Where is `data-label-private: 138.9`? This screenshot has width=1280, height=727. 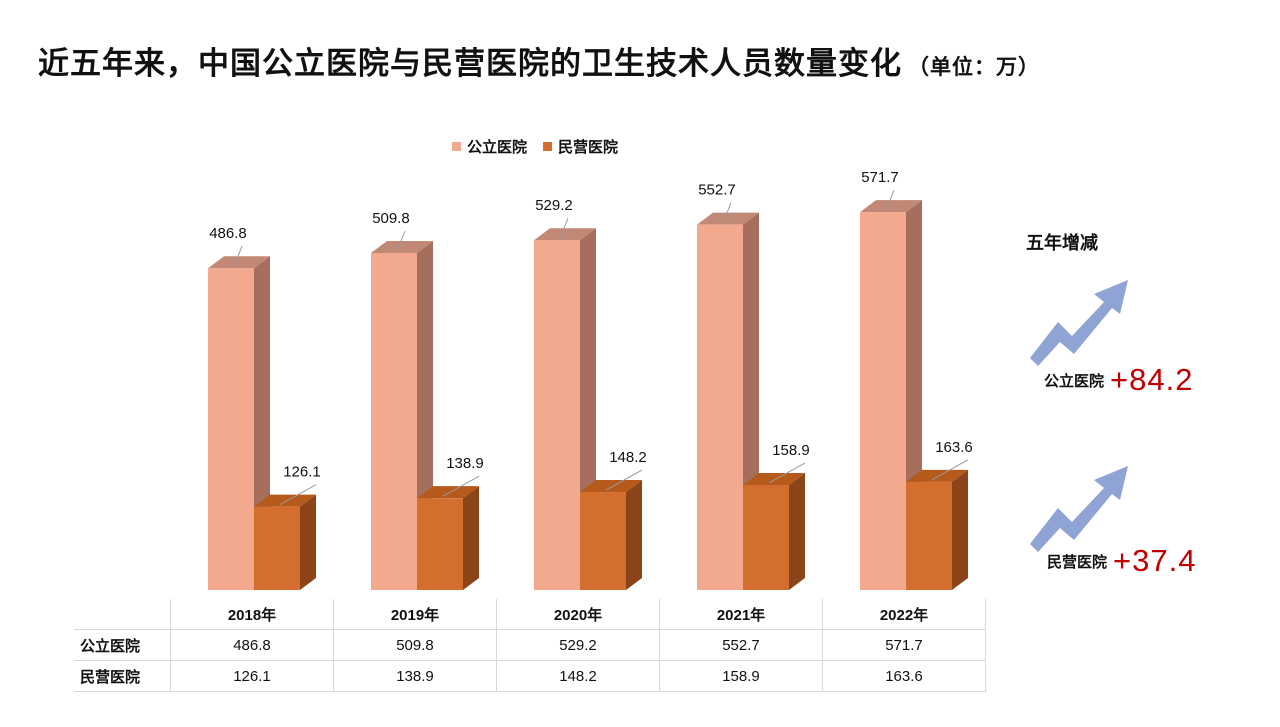 data-label-private: 138.9 is located at coordinates (465, 463).